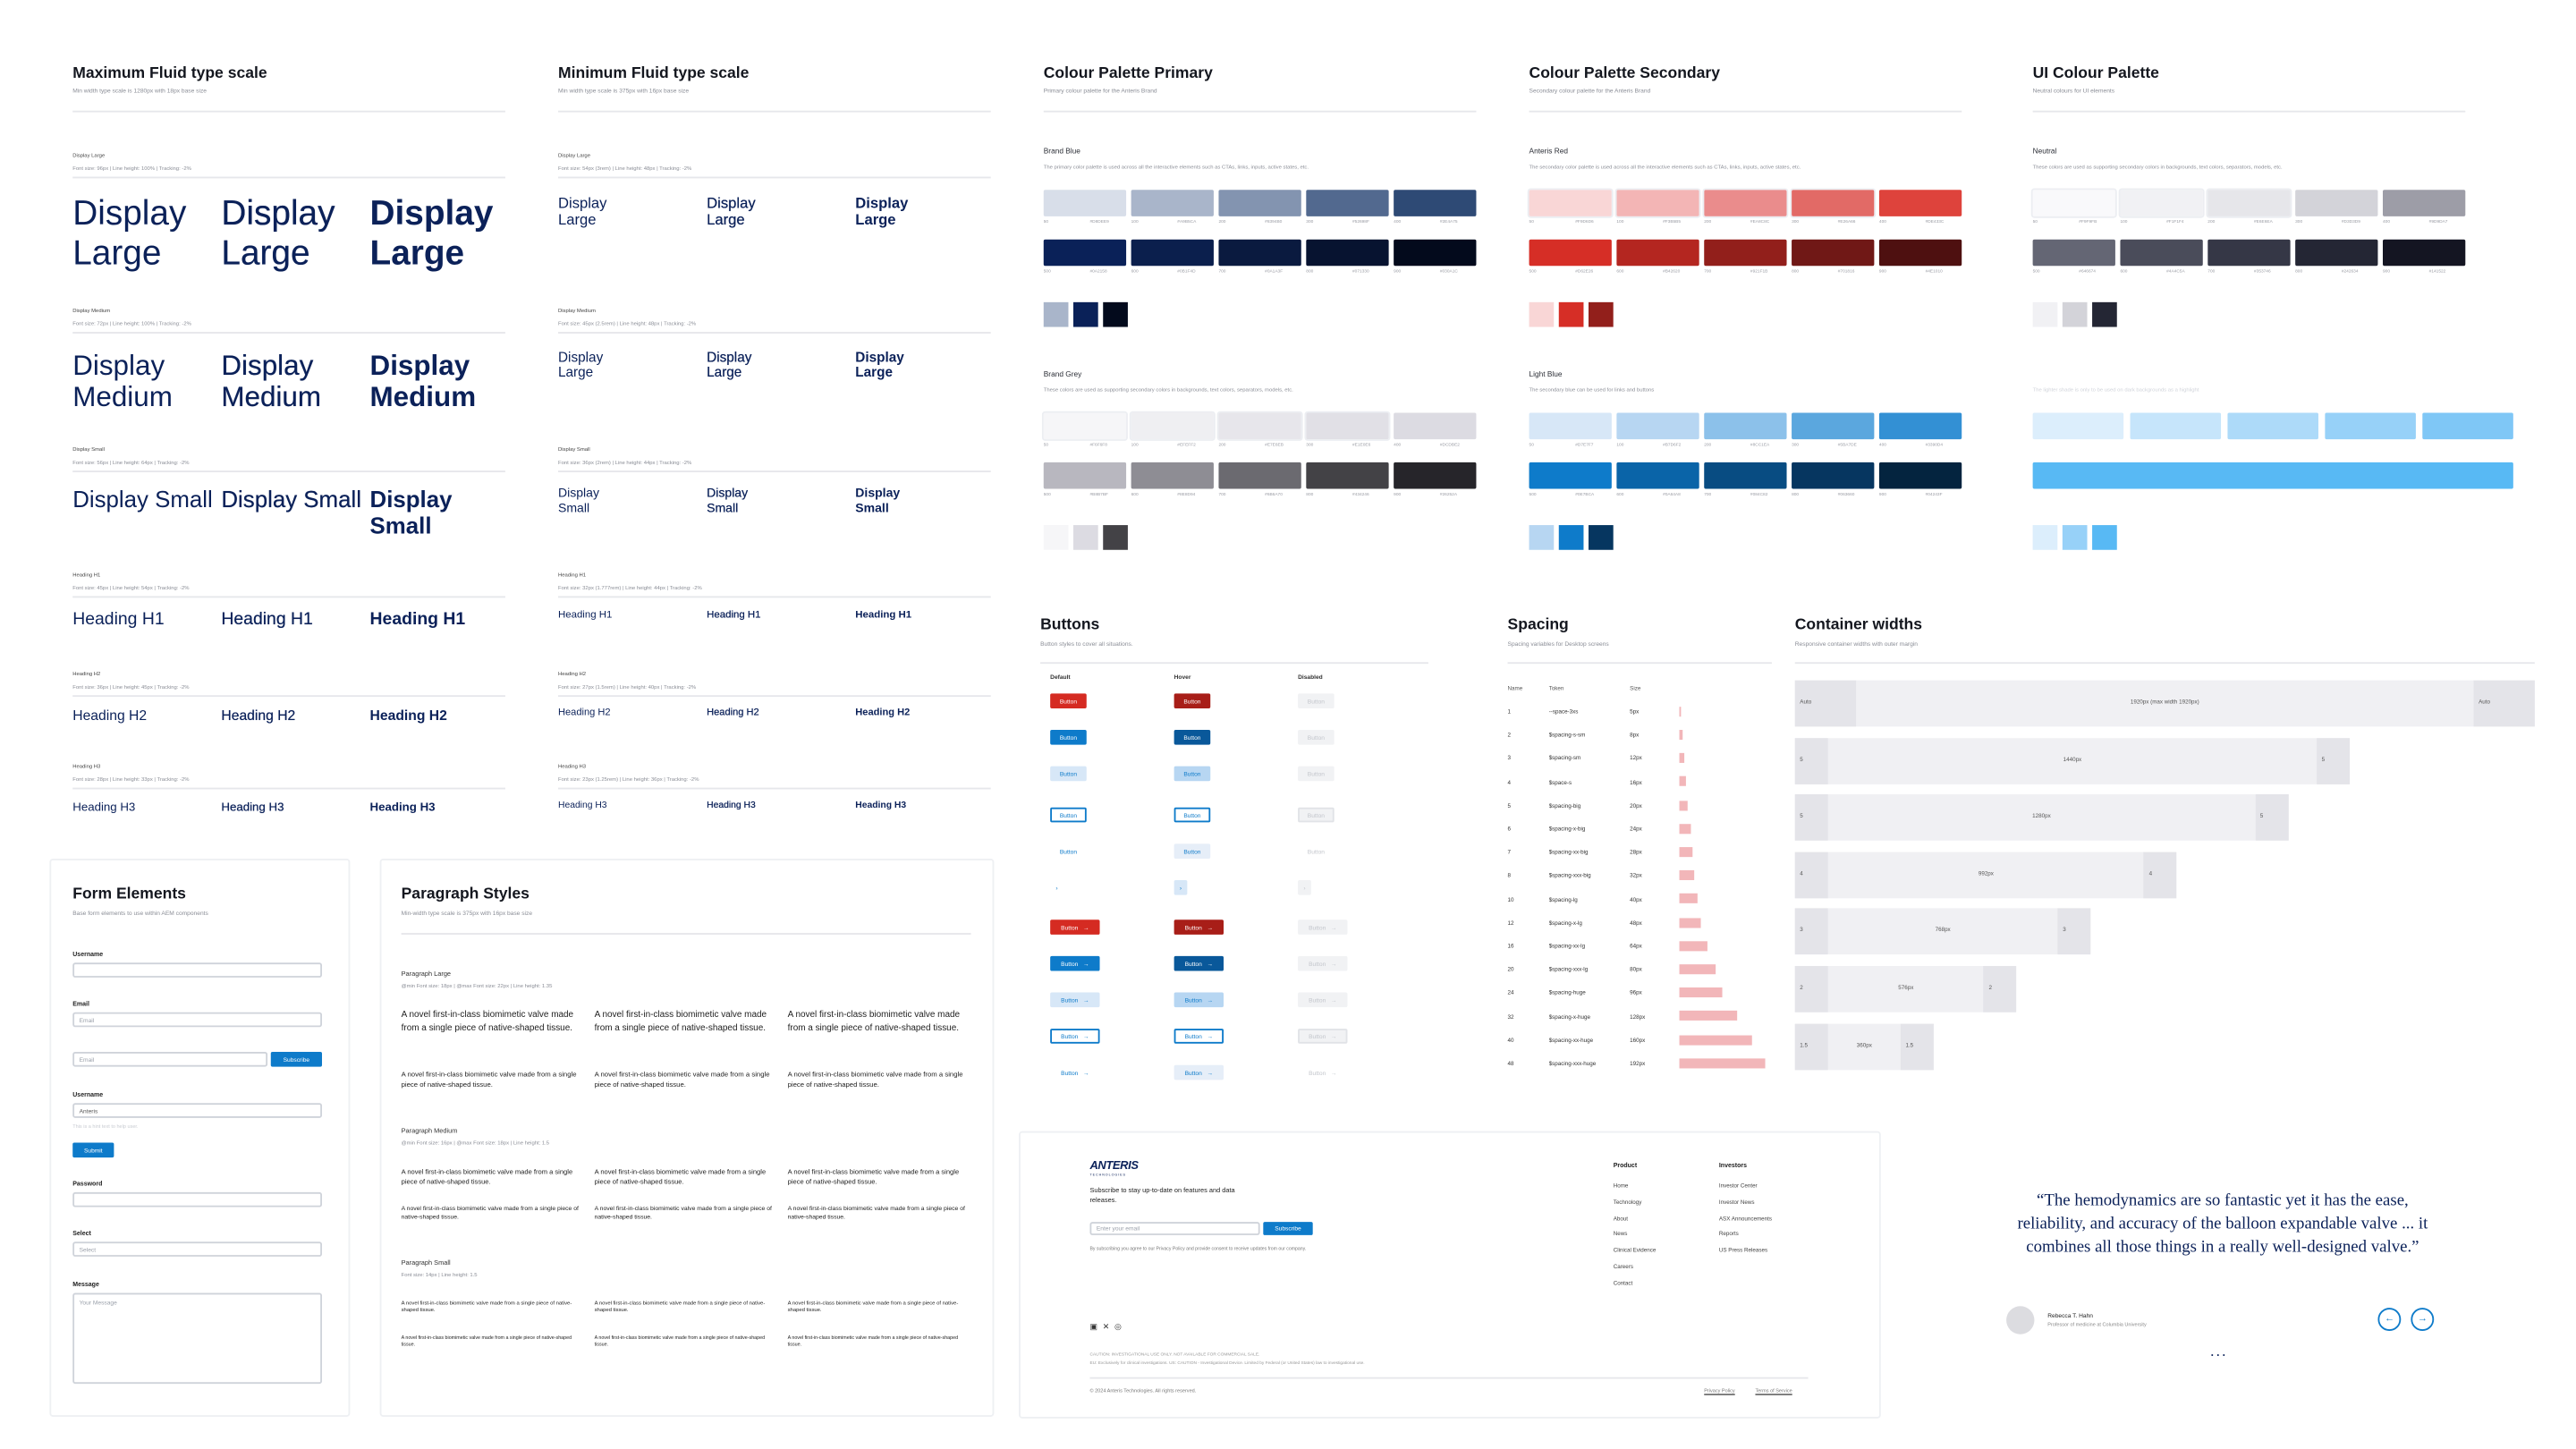  What do you see at coordinates (1621, 1218) in the screenshot?
I see `footer-link: About` at bounding box center [1621, 1218].